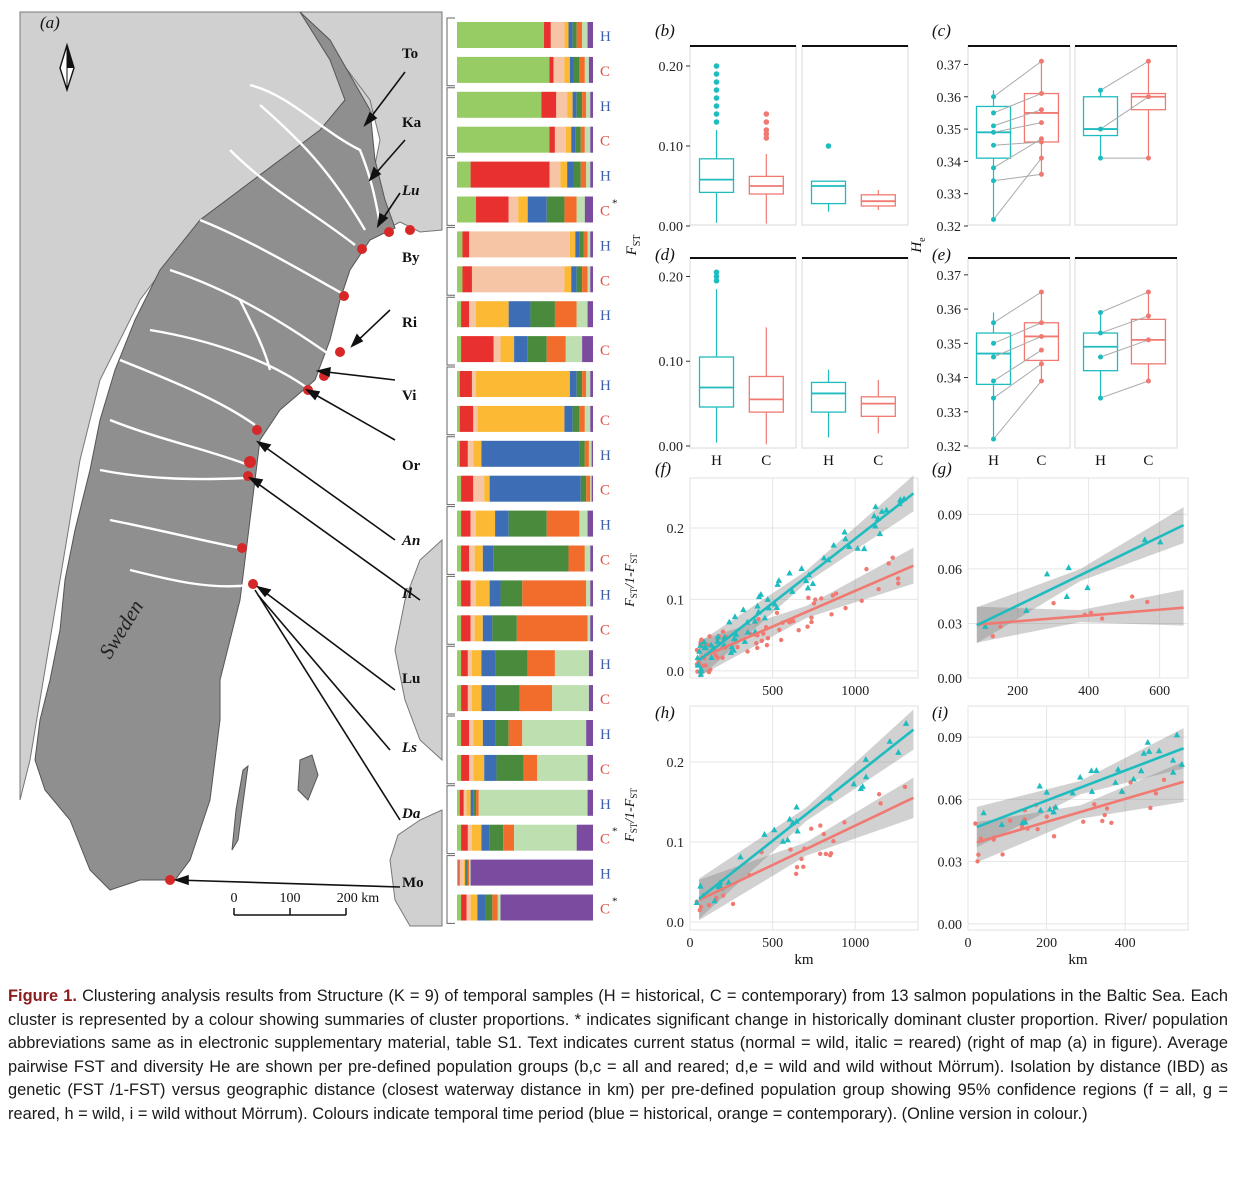  Describe the element at coordinates (605, 910) in the screenshot. I see `structure-tag-25: C` at that location.